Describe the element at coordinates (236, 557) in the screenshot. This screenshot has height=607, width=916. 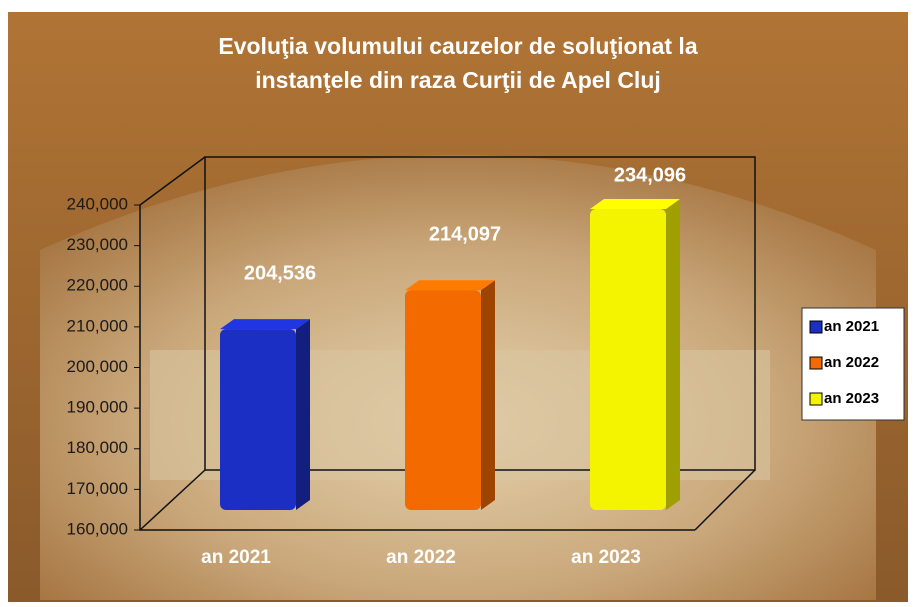
I see `x-tick-label: an 2021` at that location.